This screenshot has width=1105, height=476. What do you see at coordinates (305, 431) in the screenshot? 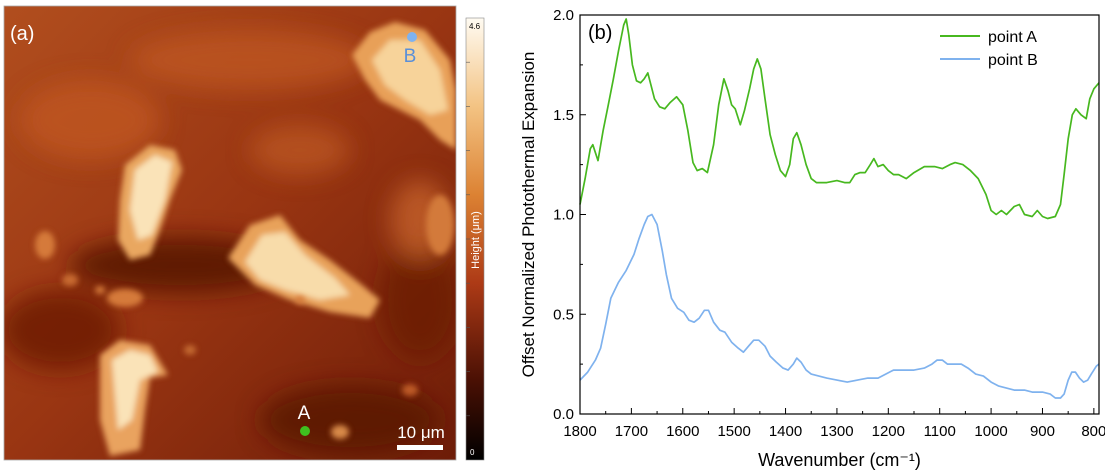
I see `point-a-marker` at bounding box center [305, 431].